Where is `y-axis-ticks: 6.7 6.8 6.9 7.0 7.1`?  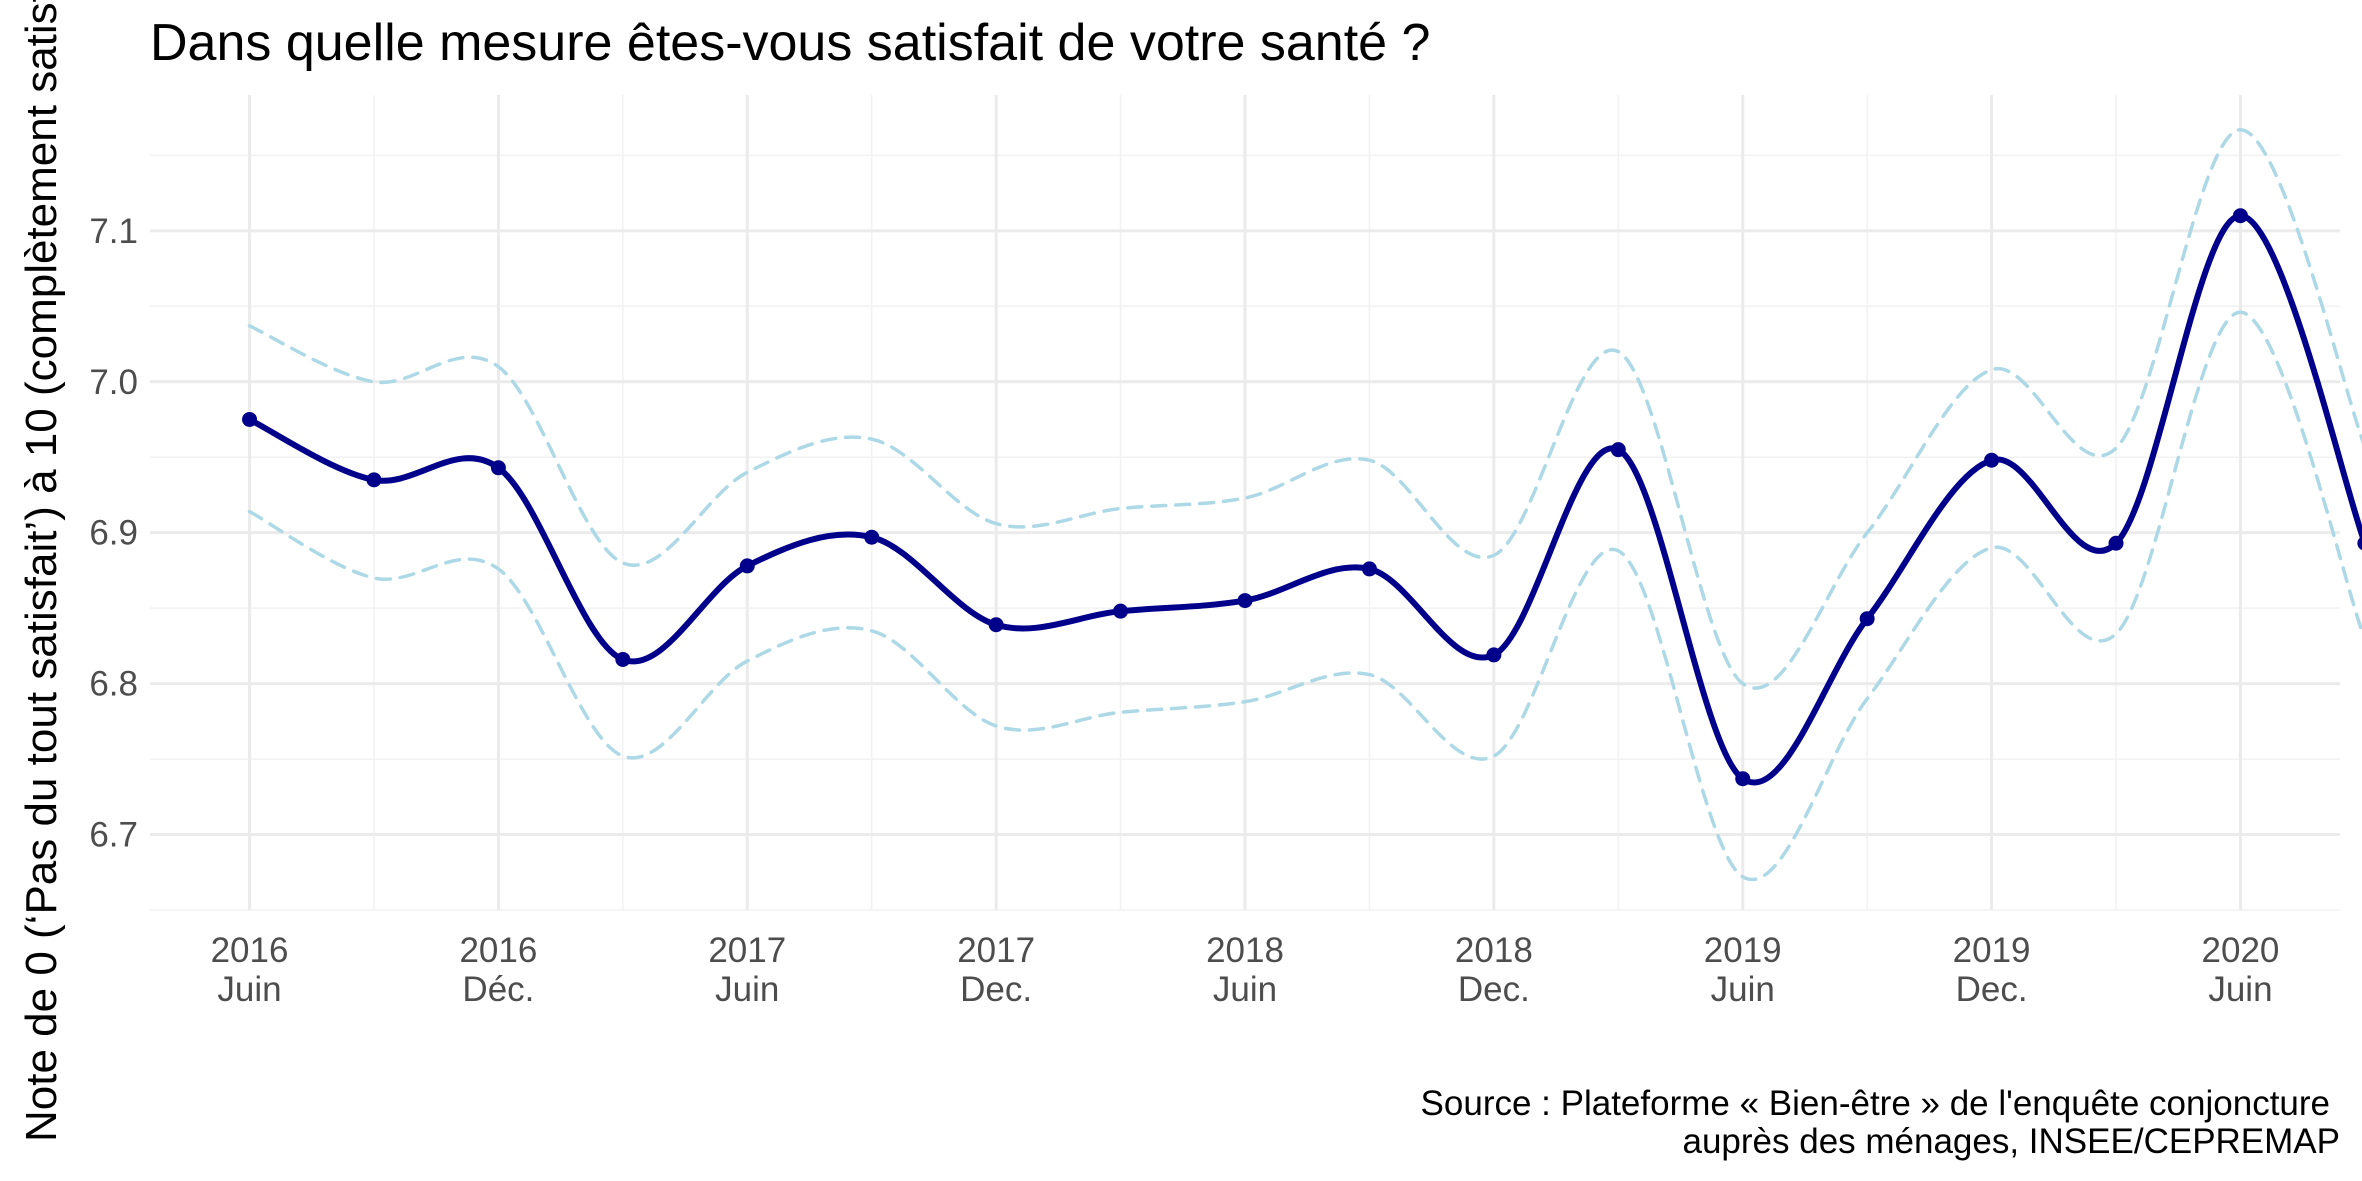 y-axis-ticks: 6.7 6.8 6.9 7.0 7.1 is located at coordinates (113, 533).